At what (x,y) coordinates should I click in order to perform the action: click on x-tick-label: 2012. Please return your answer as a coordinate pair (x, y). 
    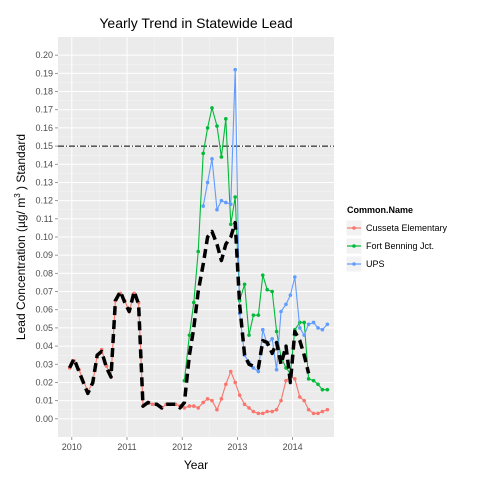
    Looking at the image, I should click on (182, 447).